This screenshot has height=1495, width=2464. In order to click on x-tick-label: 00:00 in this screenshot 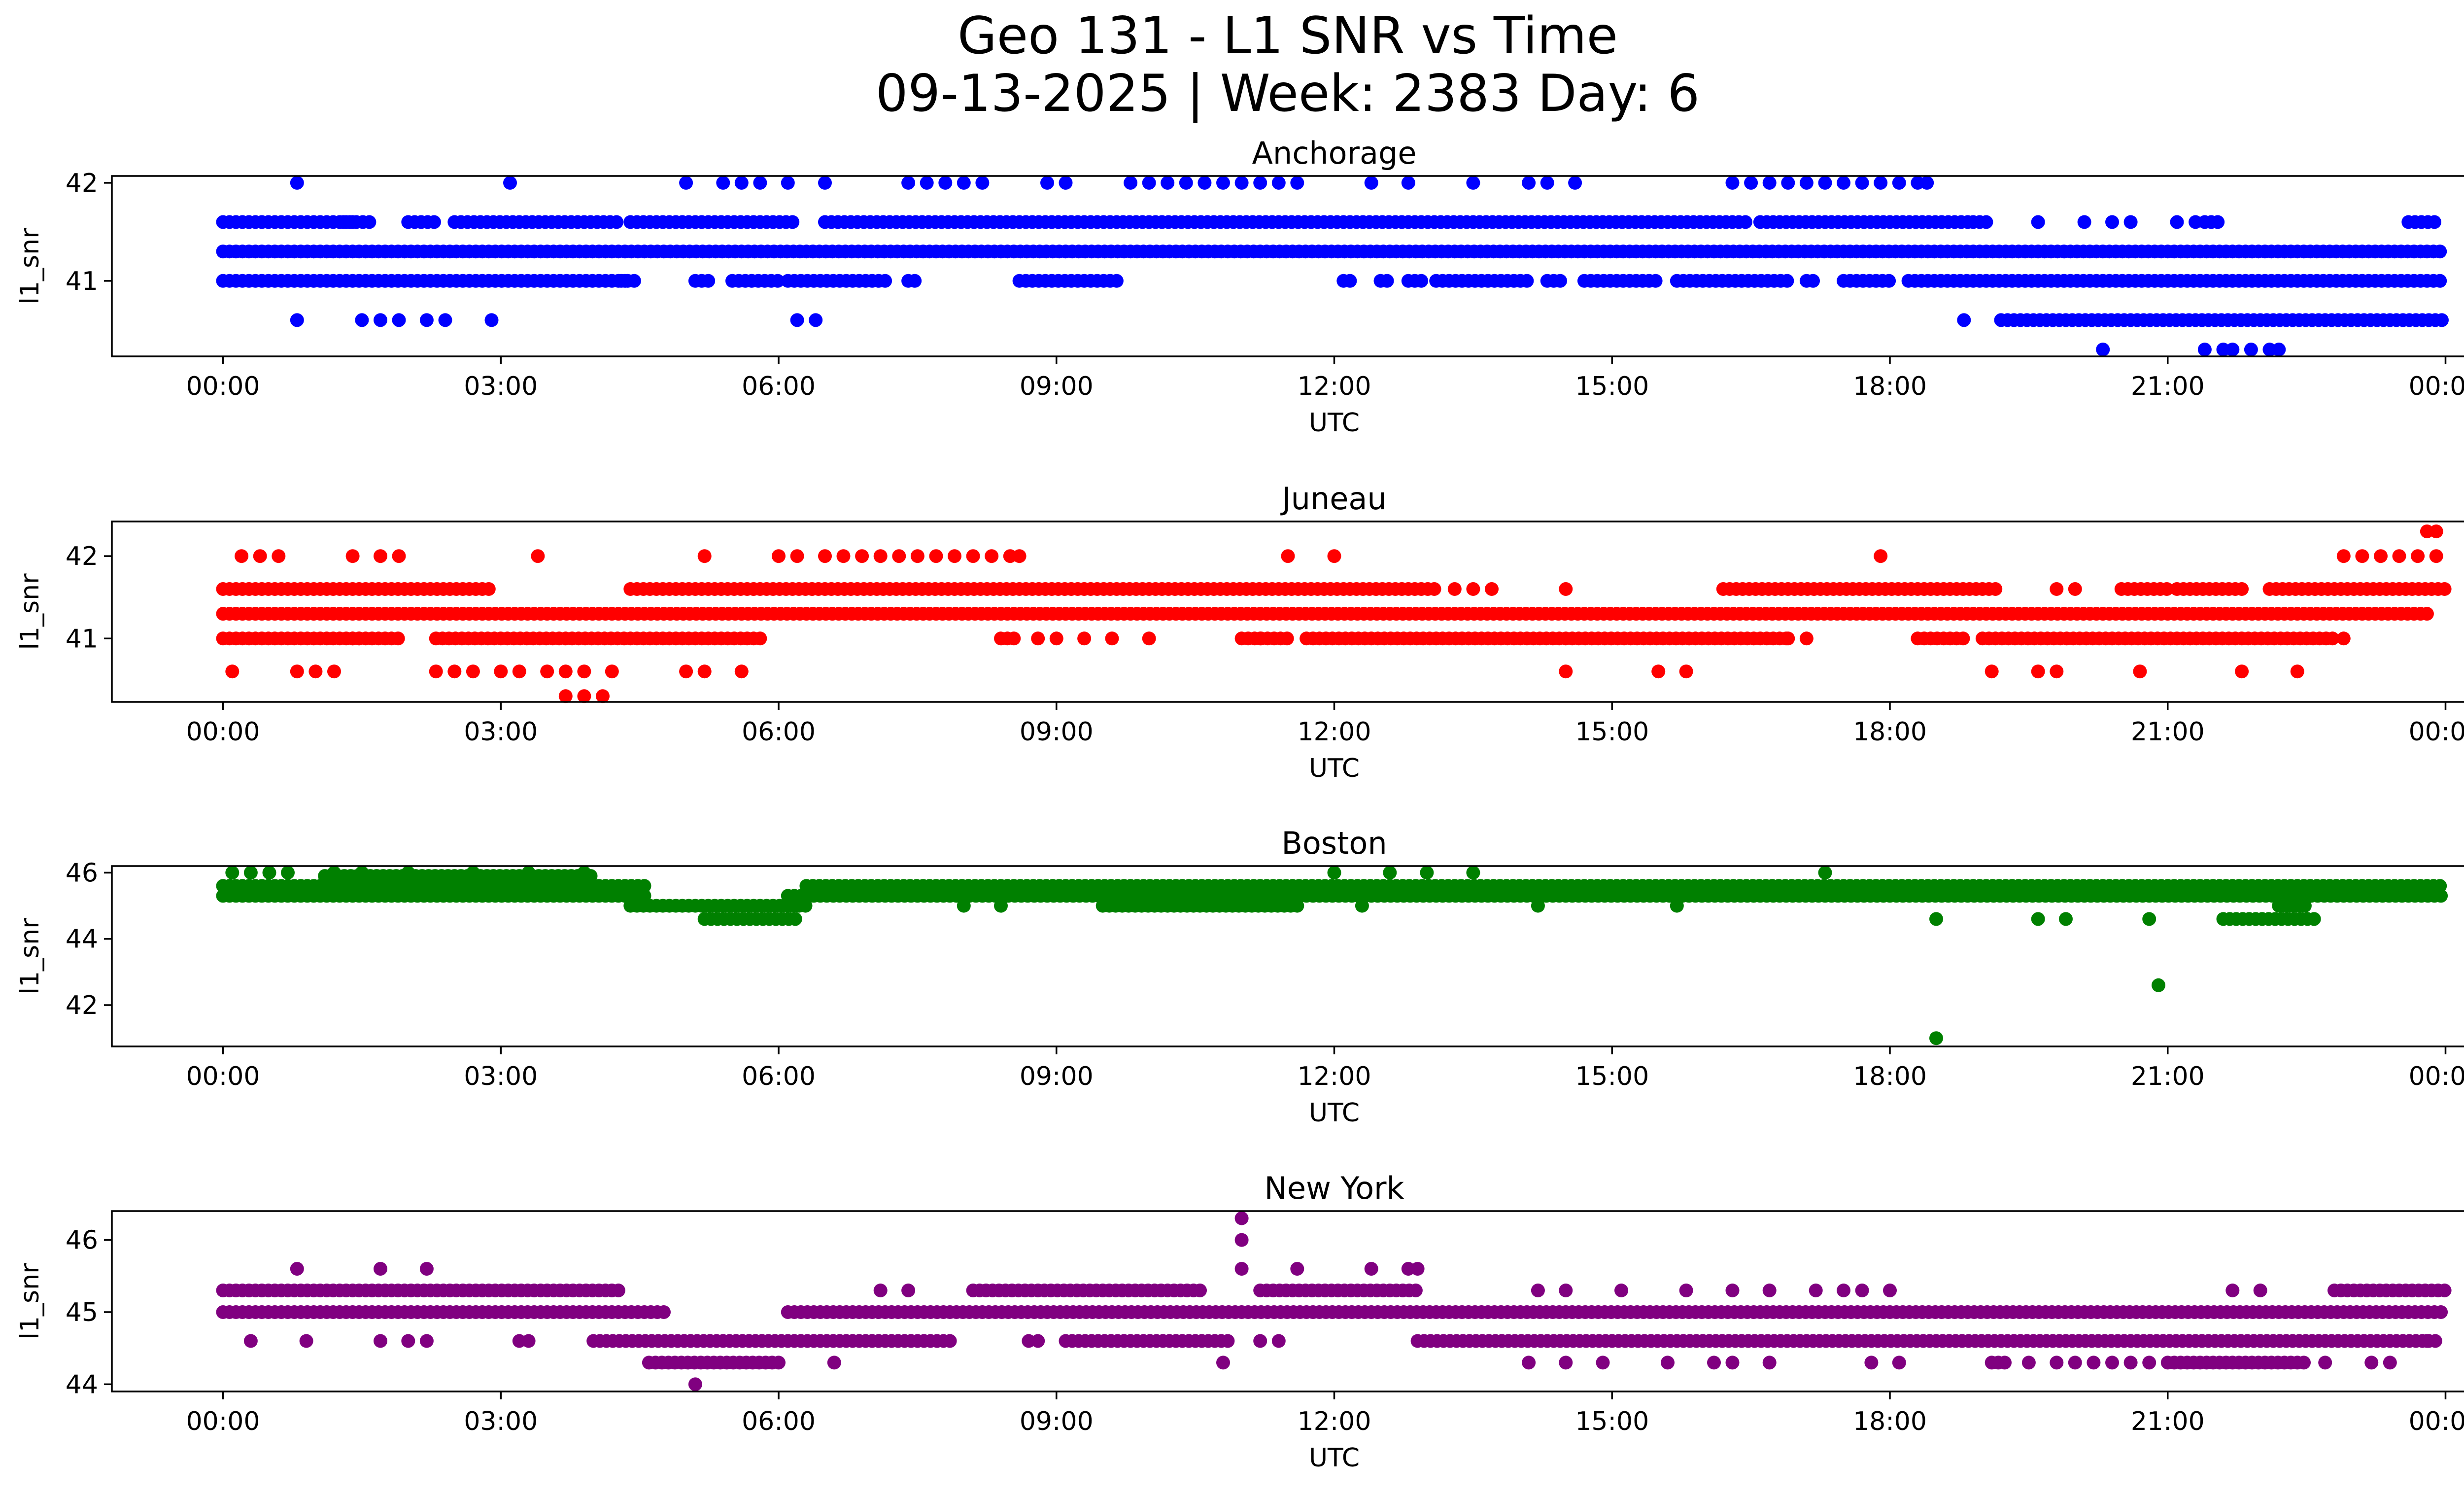, I will do `click(2436, 1421)`.